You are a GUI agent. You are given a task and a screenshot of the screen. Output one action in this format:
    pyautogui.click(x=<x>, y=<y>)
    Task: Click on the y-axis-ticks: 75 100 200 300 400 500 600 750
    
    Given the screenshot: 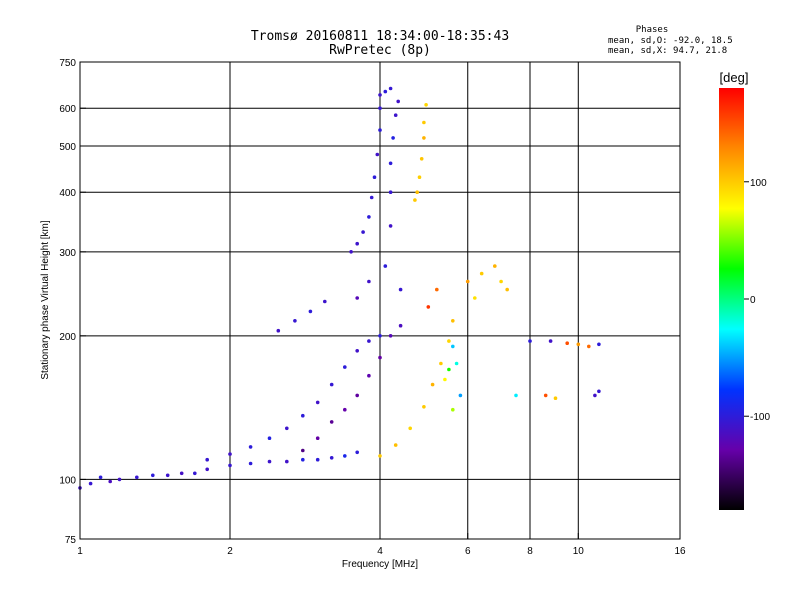 What is the action you would take?
    pyautogui.click(x=72, y=302)
    